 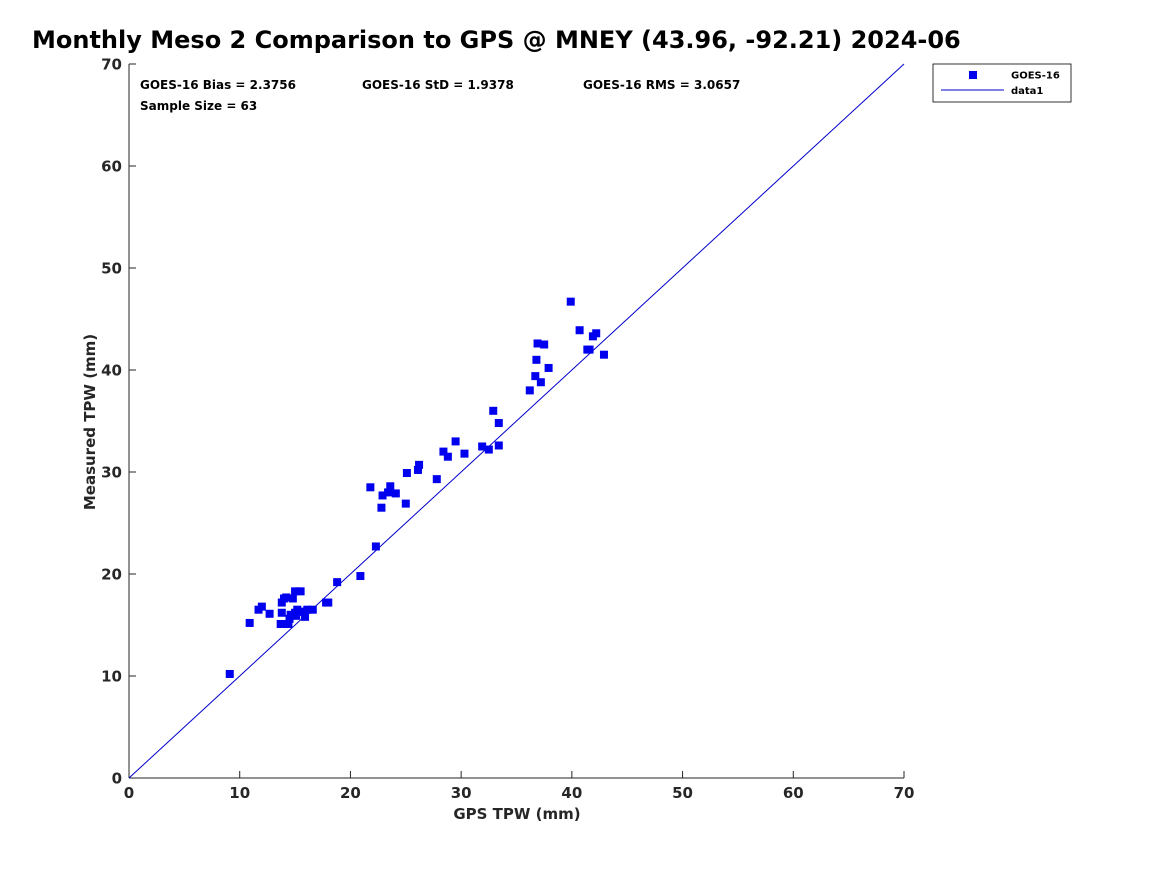 What do you see at coordinates (111, 269) in the screenshot?
I see `y-tick-label: 50` at bounding box center [111, 269].